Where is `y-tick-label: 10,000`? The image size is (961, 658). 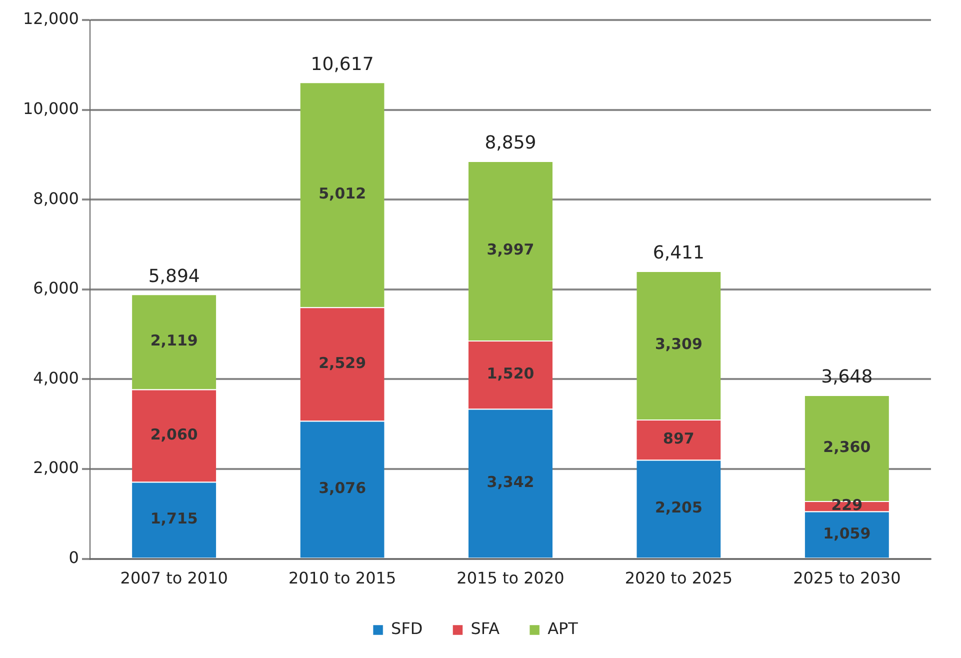 y-tick-label: 10,000 is located at coordinates (51, 108).